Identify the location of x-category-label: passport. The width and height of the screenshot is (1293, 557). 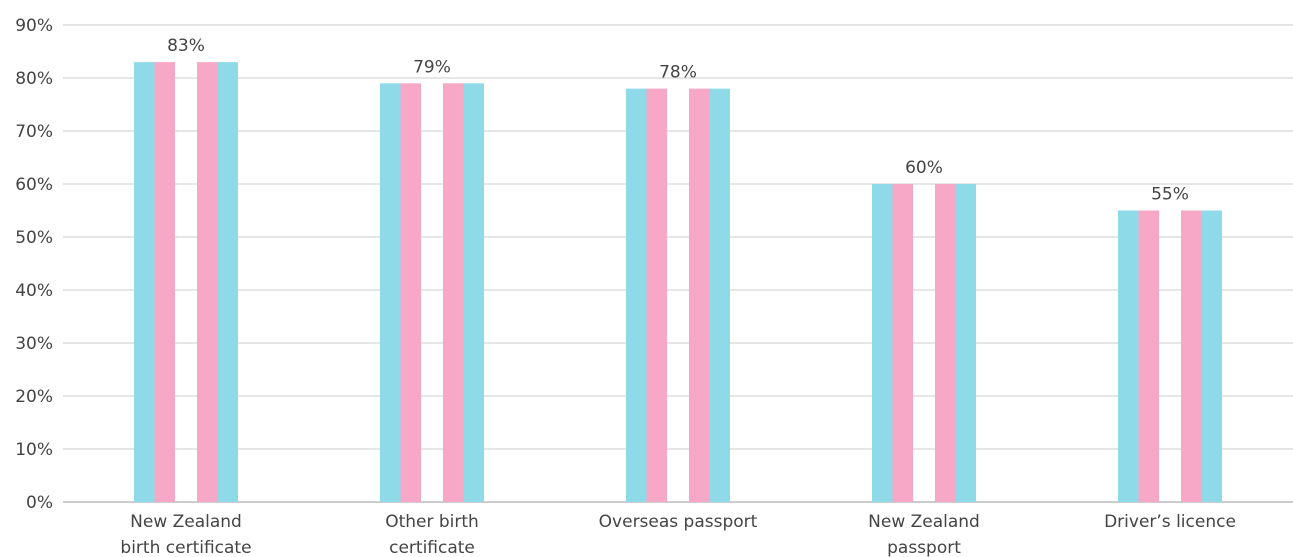
(924, 547).